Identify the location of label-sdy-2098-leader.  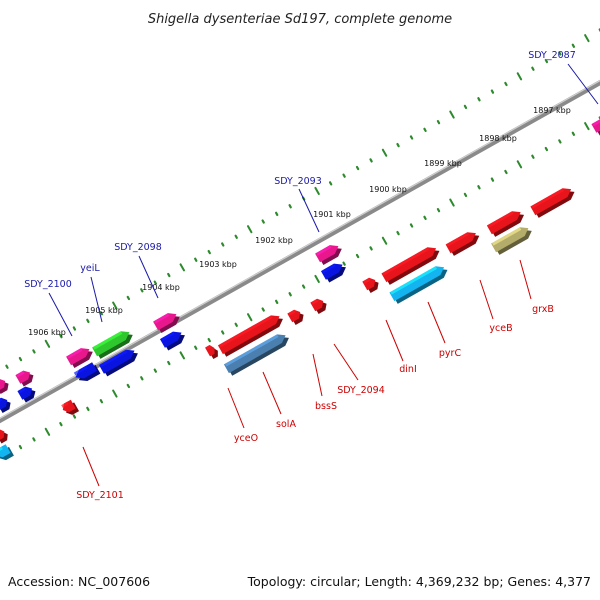
(148, 277).